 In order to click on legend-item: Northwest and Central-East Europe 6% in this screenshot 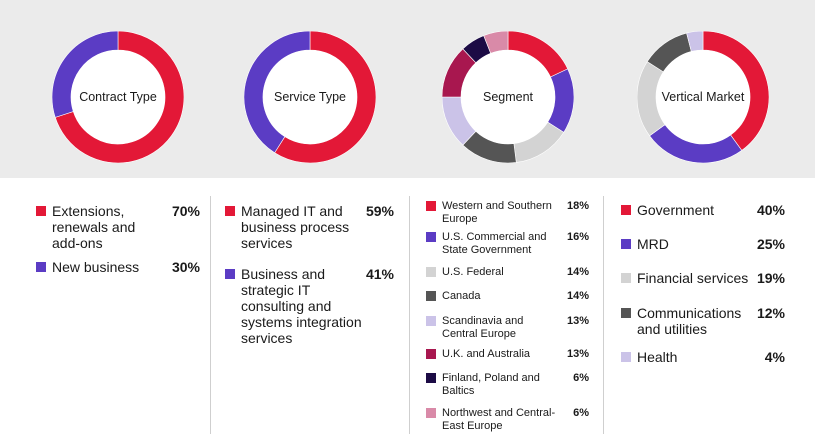, I will do `click(507, 421)`.